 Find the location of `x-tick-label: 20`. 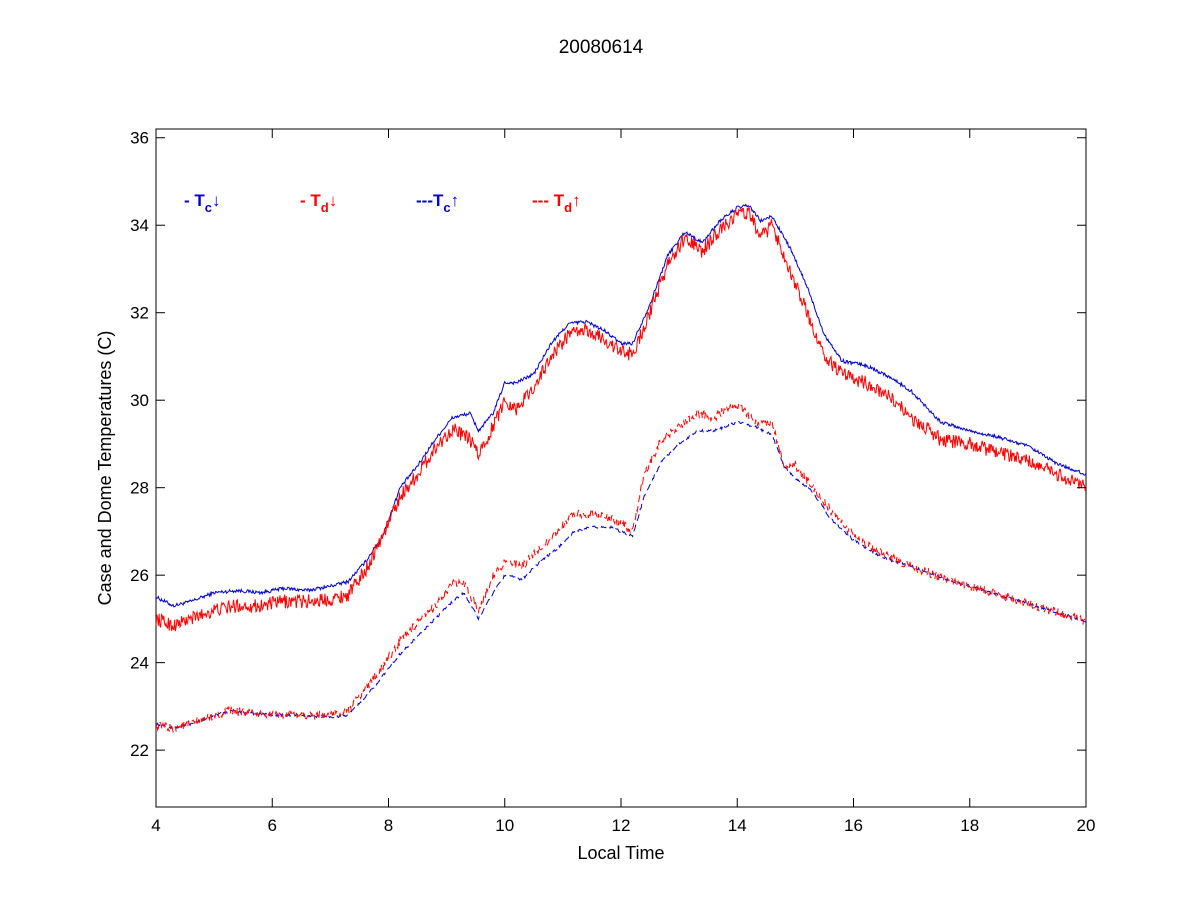

x-tick-label: 20 is located at coordinates (1086, 825).